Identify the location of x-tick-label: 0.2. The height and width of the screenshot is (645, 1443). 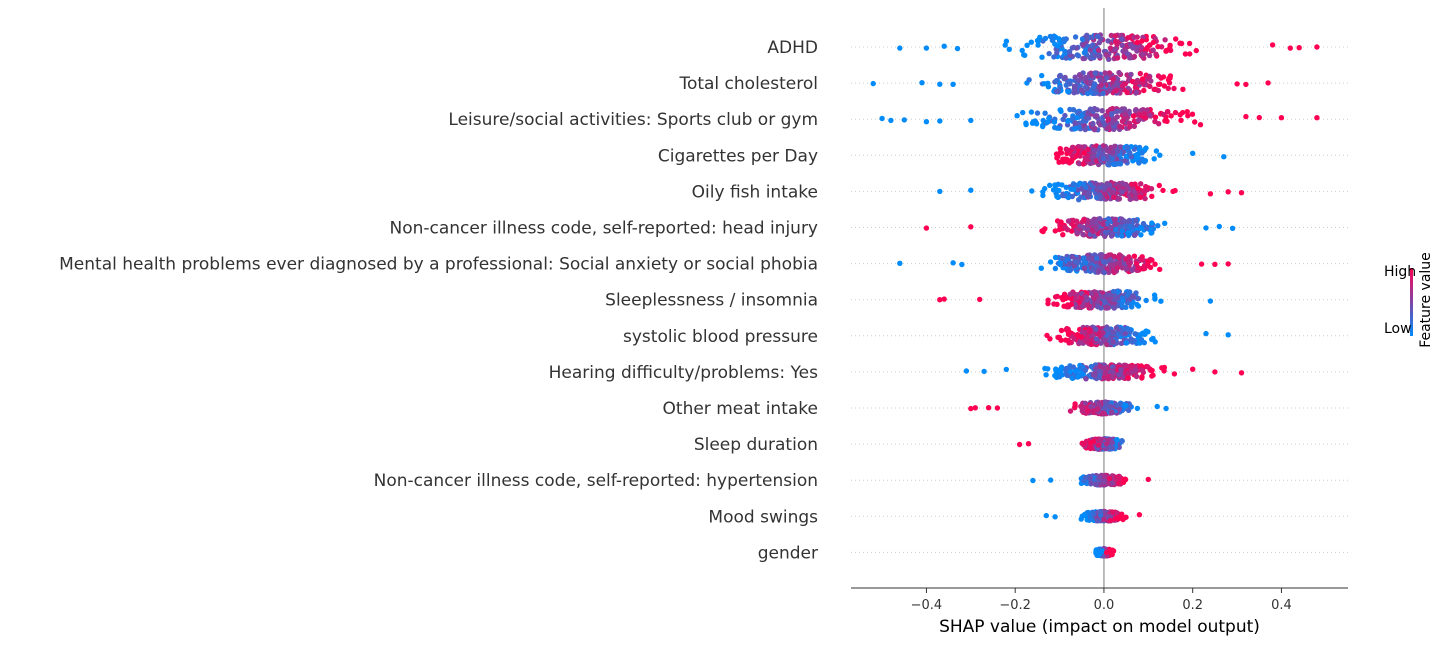
(1192, 605).